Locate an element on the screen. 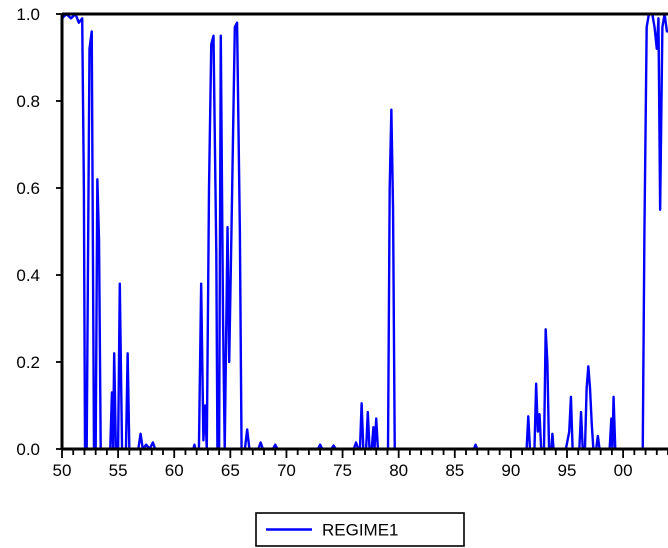 This screenshot has height=548, width=668. x-tick-label: 90 is located at coordinates (510, 470).